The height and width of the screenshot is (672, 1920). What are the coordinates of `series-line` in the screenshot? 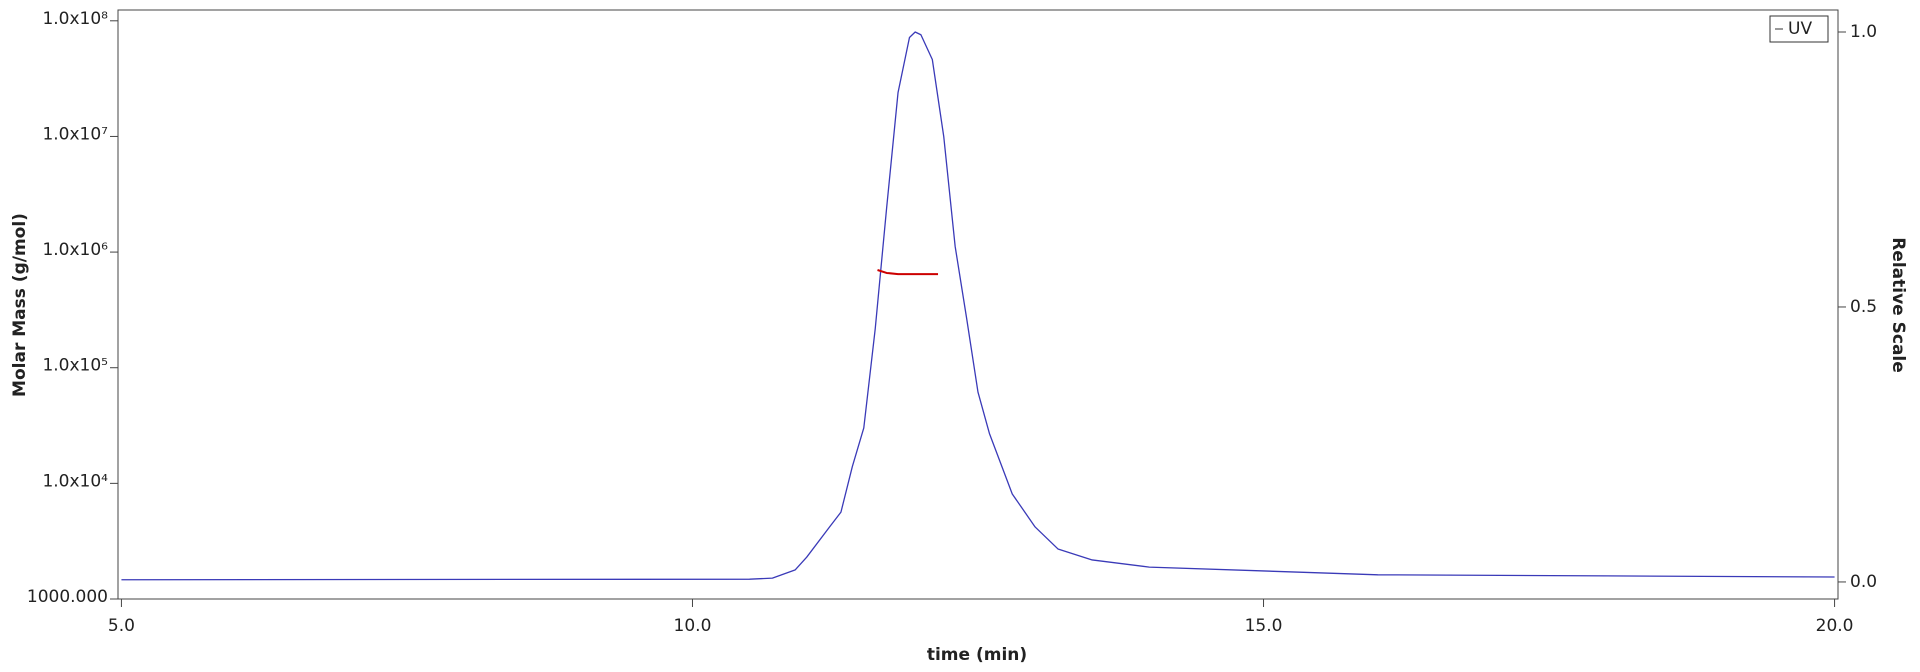 It's located at (908, 272).